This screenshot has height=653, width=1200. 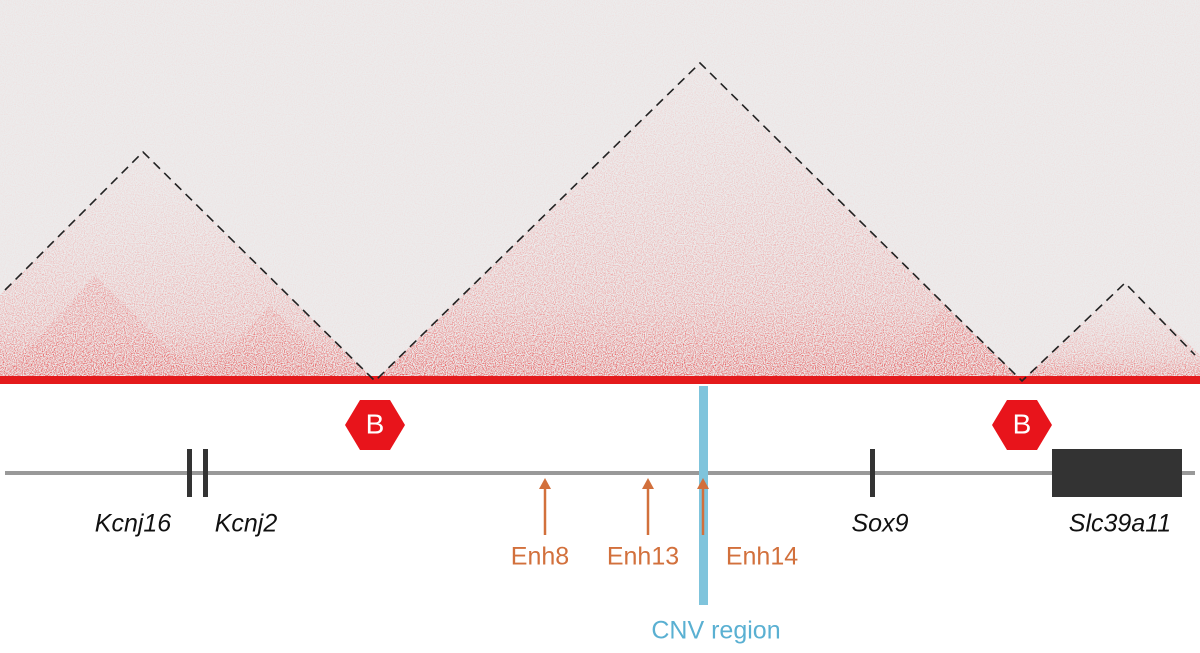 What do you see at coordinates (246, 524) in the screenshot?
I see `gene-label: Kcnj2` at bounding box center [246, 524].